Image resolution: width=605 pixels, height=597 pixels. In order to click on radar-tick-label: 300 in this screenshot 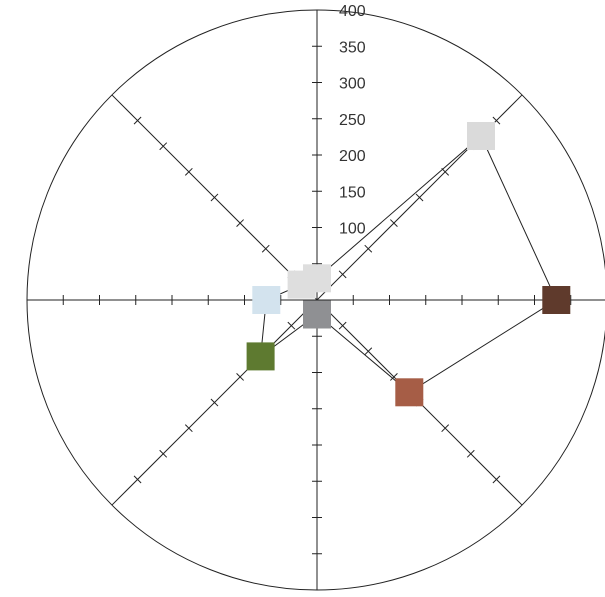, I will do `click(352, 84)`.